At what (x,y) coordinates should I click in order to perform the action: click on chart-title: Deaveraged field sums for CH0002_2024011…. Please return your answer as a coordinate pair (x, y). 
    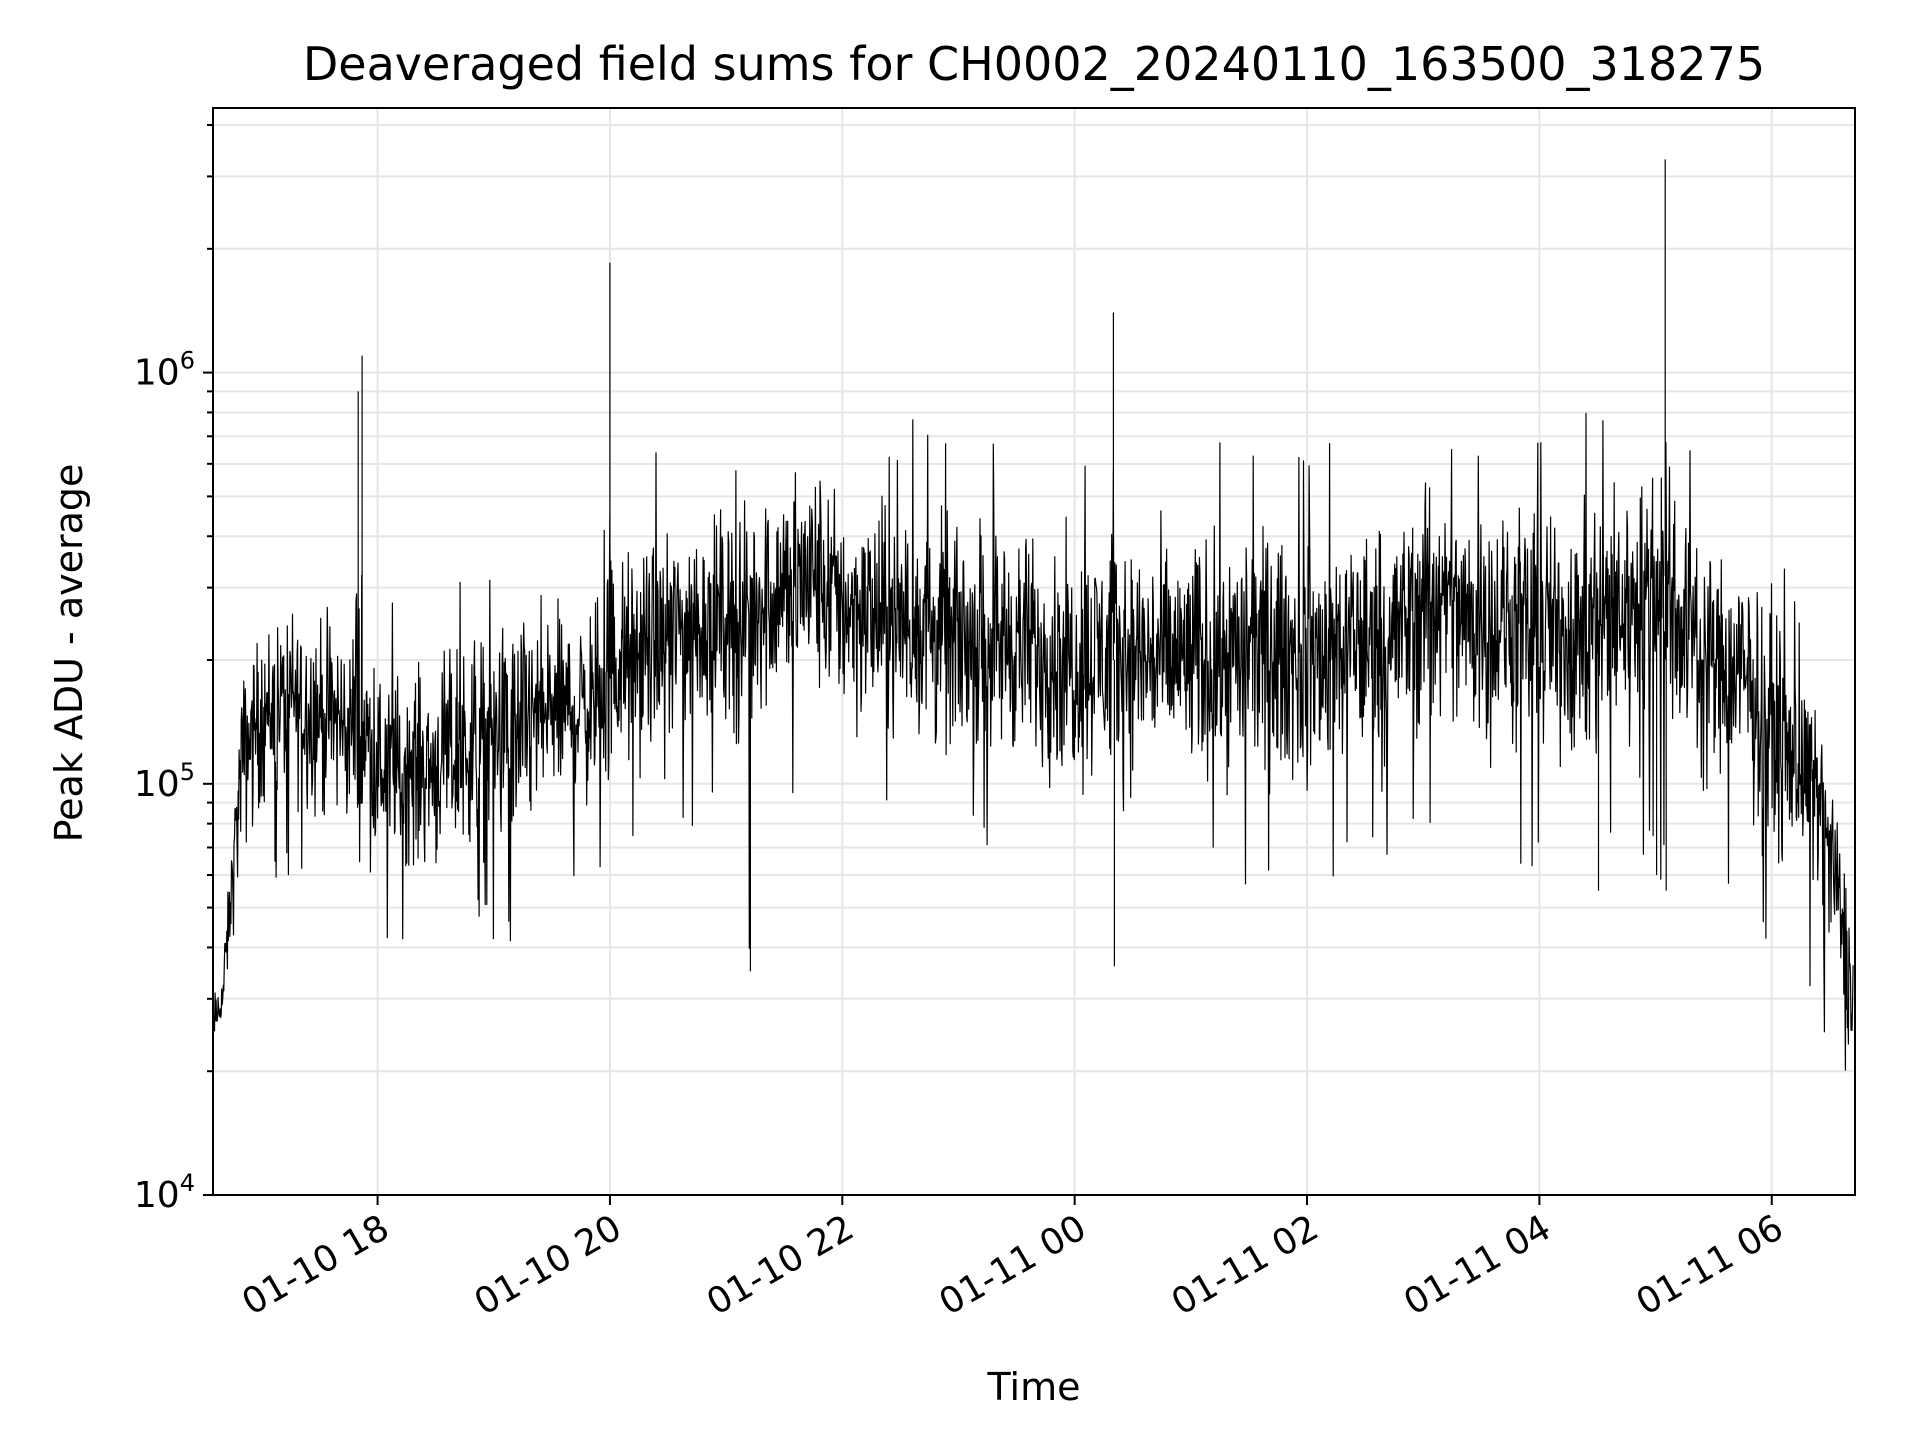
    Looking at the image, I should click on (1034, 64).